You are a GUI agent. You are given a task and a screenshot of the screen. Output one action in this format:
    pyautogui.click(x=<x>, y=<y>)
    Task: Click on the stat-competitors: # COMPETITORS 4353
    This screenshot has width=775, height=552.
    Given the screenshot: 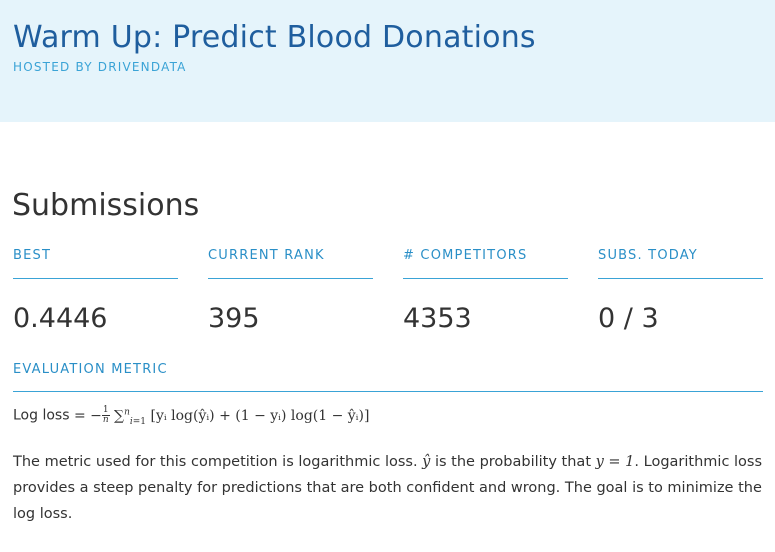 What is the action you would take?
    pyautogui.click(x=485, y=291)
    